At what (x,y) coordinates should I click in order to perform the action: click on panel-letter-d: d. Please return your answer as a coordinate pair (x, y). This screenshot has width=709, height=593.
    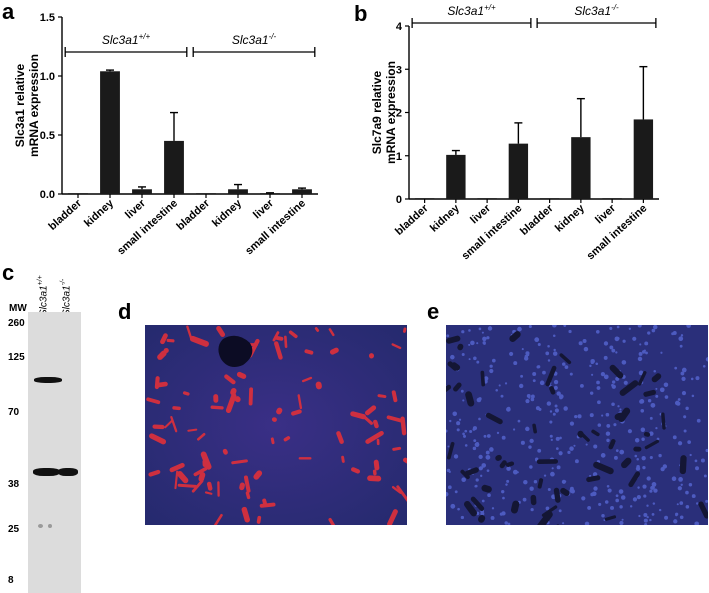
    Looking at the image, I should click on (125, 311).